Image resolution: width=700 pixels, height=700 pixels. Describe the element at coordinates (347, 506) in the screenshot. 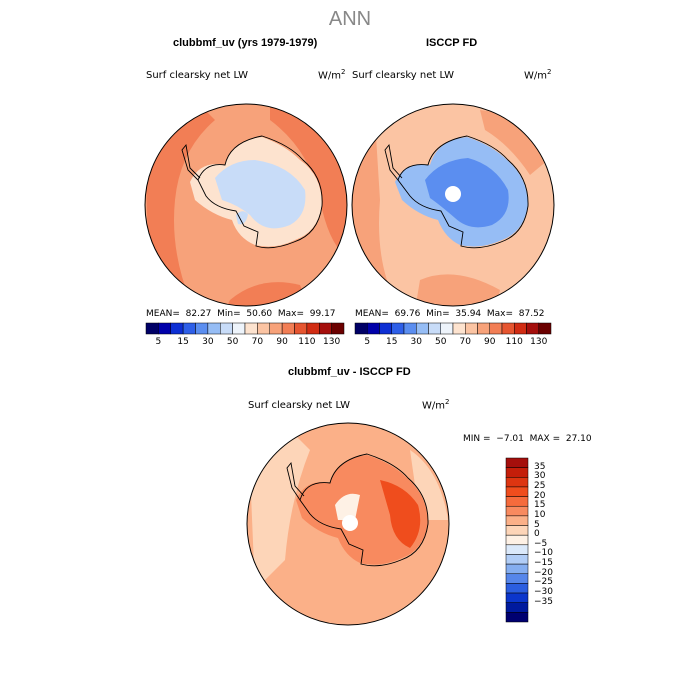

I see `map-diff-near-zero` at that location.